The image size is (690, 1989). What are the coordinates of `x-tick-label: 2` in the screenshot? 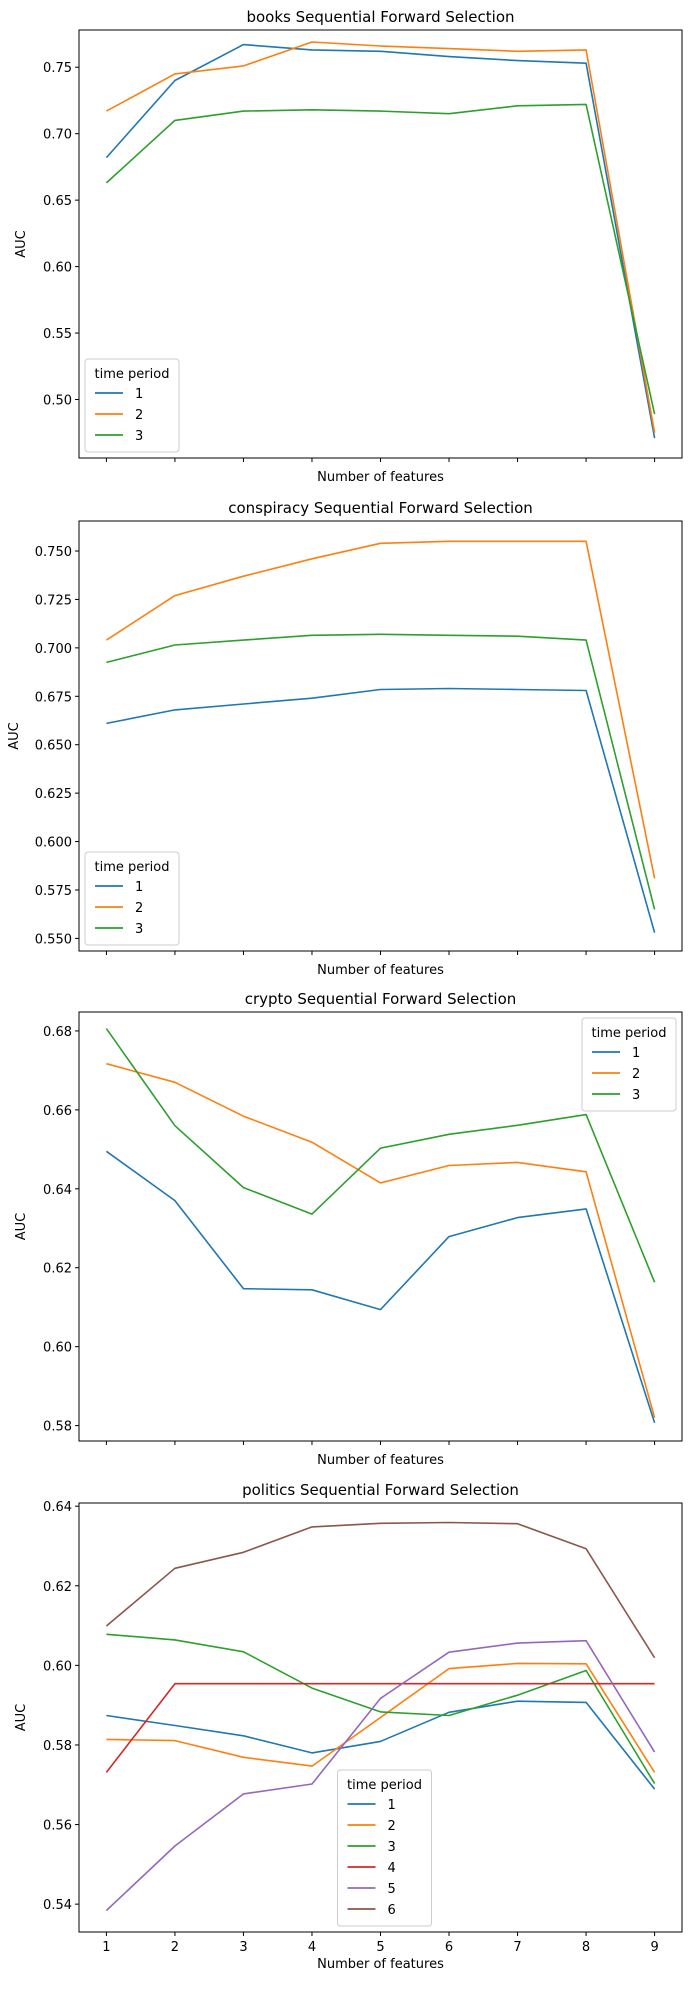 It's located at (175, 1947).